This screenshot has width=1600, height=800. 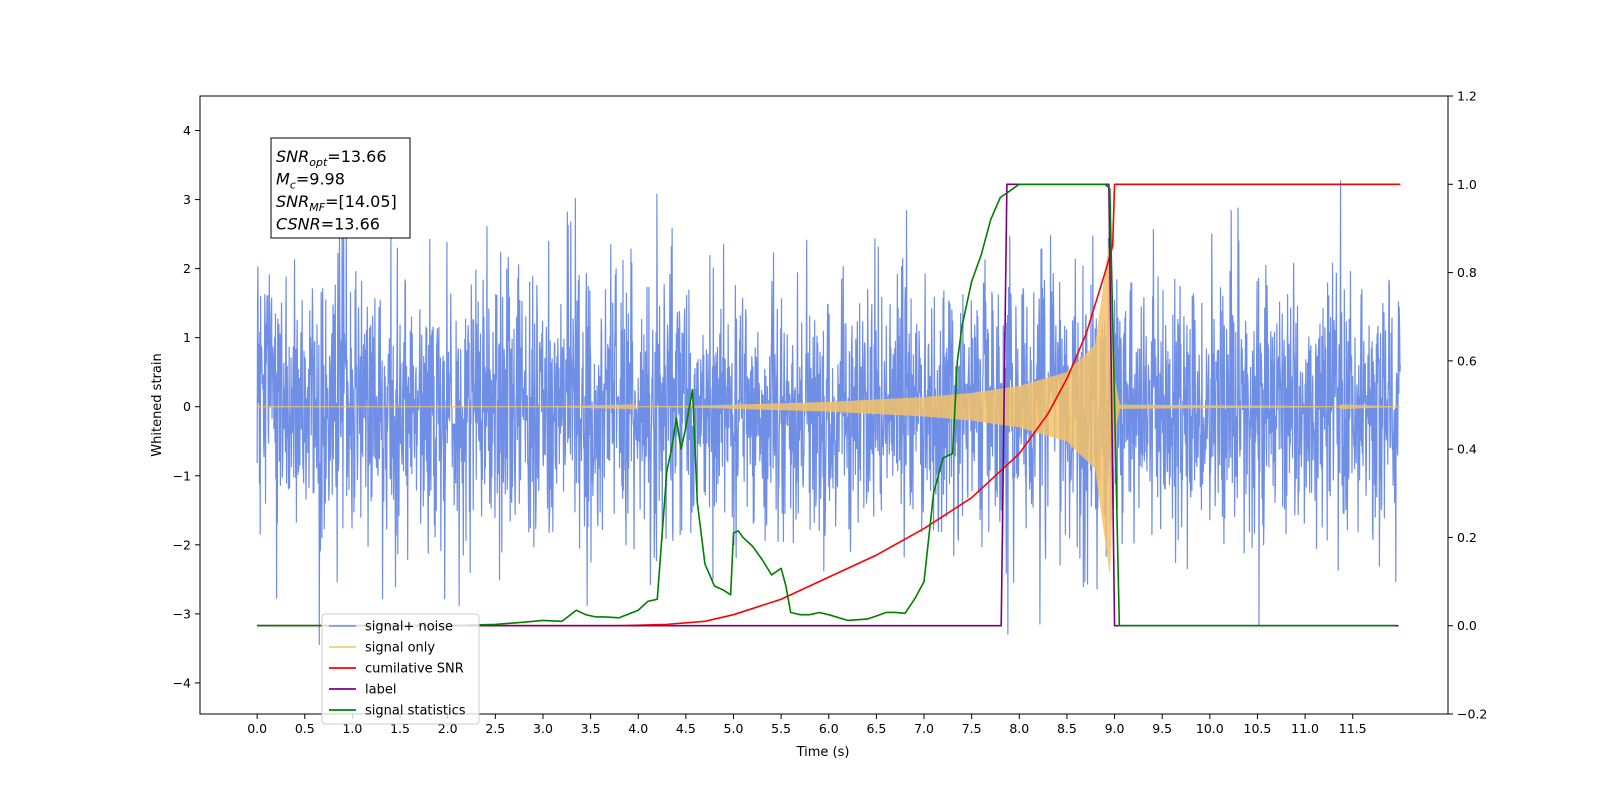 What do you see at coordinates (187, 406) in the screenshot?
I see `y-tick-label-left: 0` at bounding box center [187, 406].